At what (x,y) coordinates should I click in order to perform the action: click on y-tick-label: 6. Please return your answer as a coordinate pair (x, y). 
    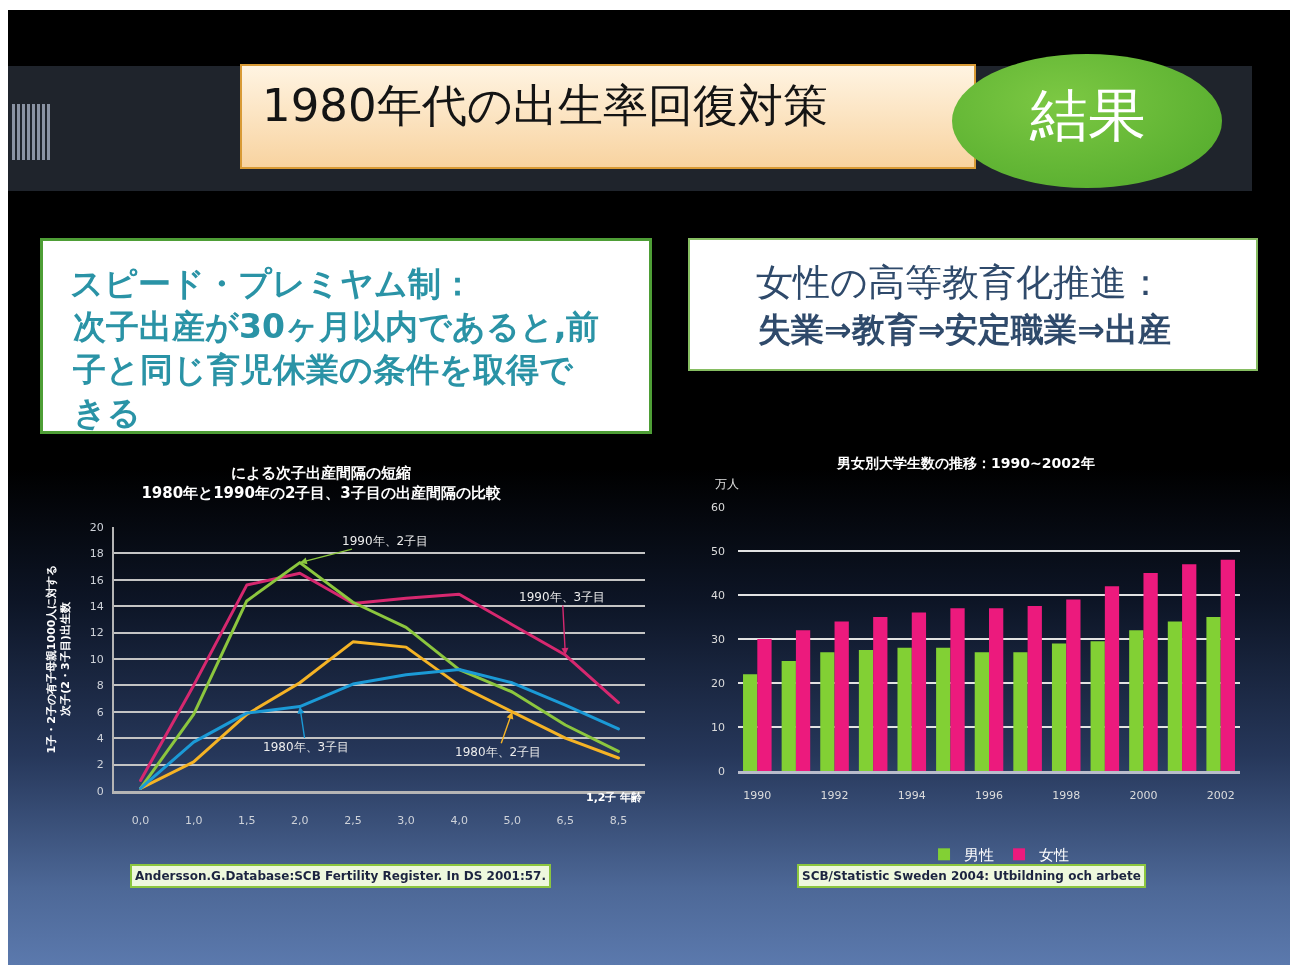
    Looking at the image, I should click on (100, 712).